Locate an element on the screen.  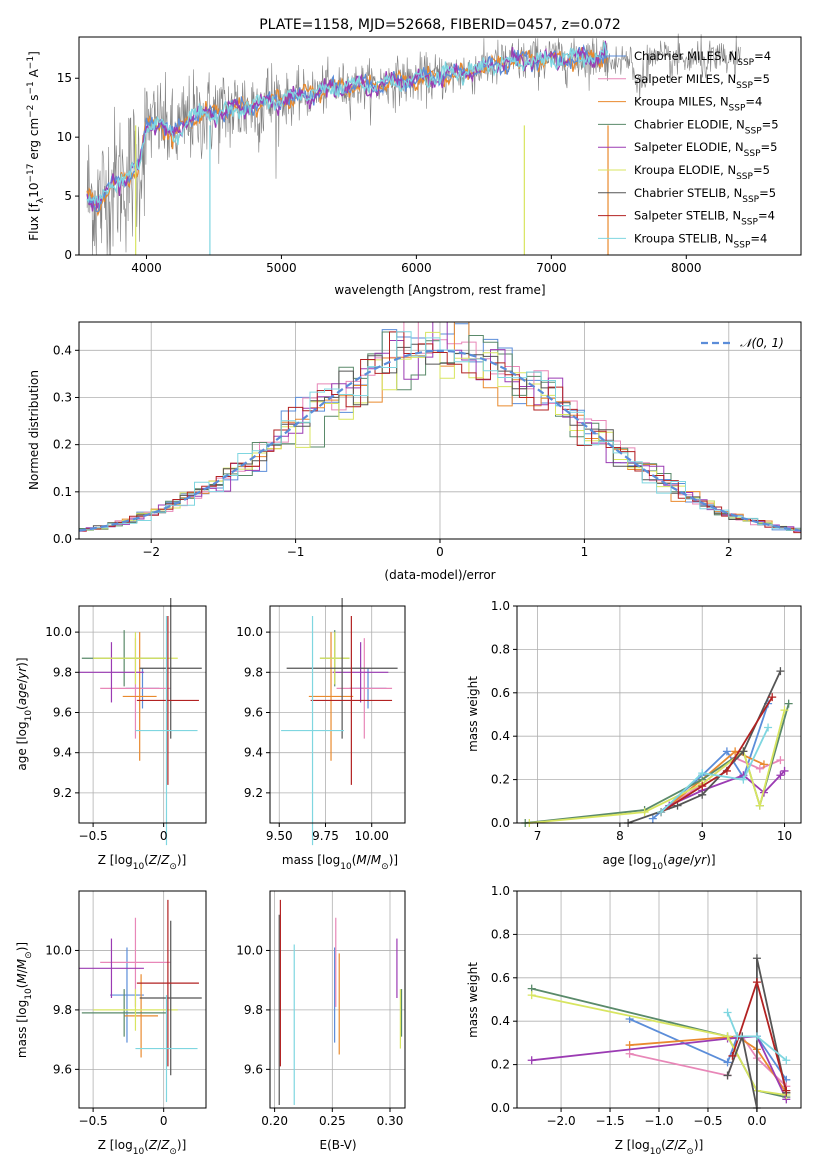
axes-age-vs-Z is located at coordinates (142, 714).